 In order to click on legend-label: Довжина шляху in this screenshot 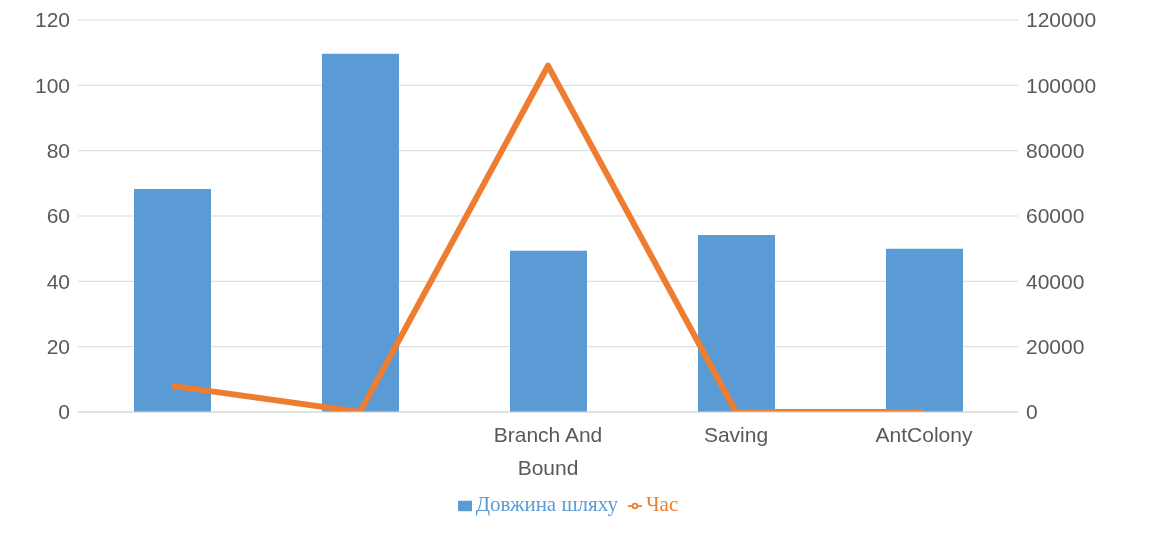, I will do `click(546, 504)`.